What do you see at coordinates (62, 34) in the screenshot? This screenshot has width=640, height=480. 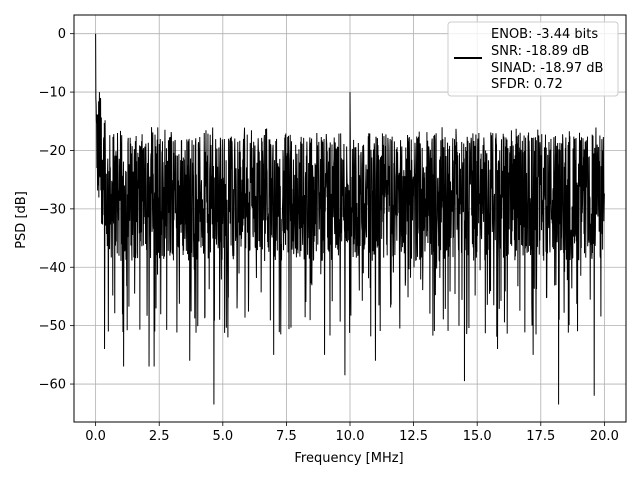 I see `y-tick-label: 0` at bounding box center [62, 34].